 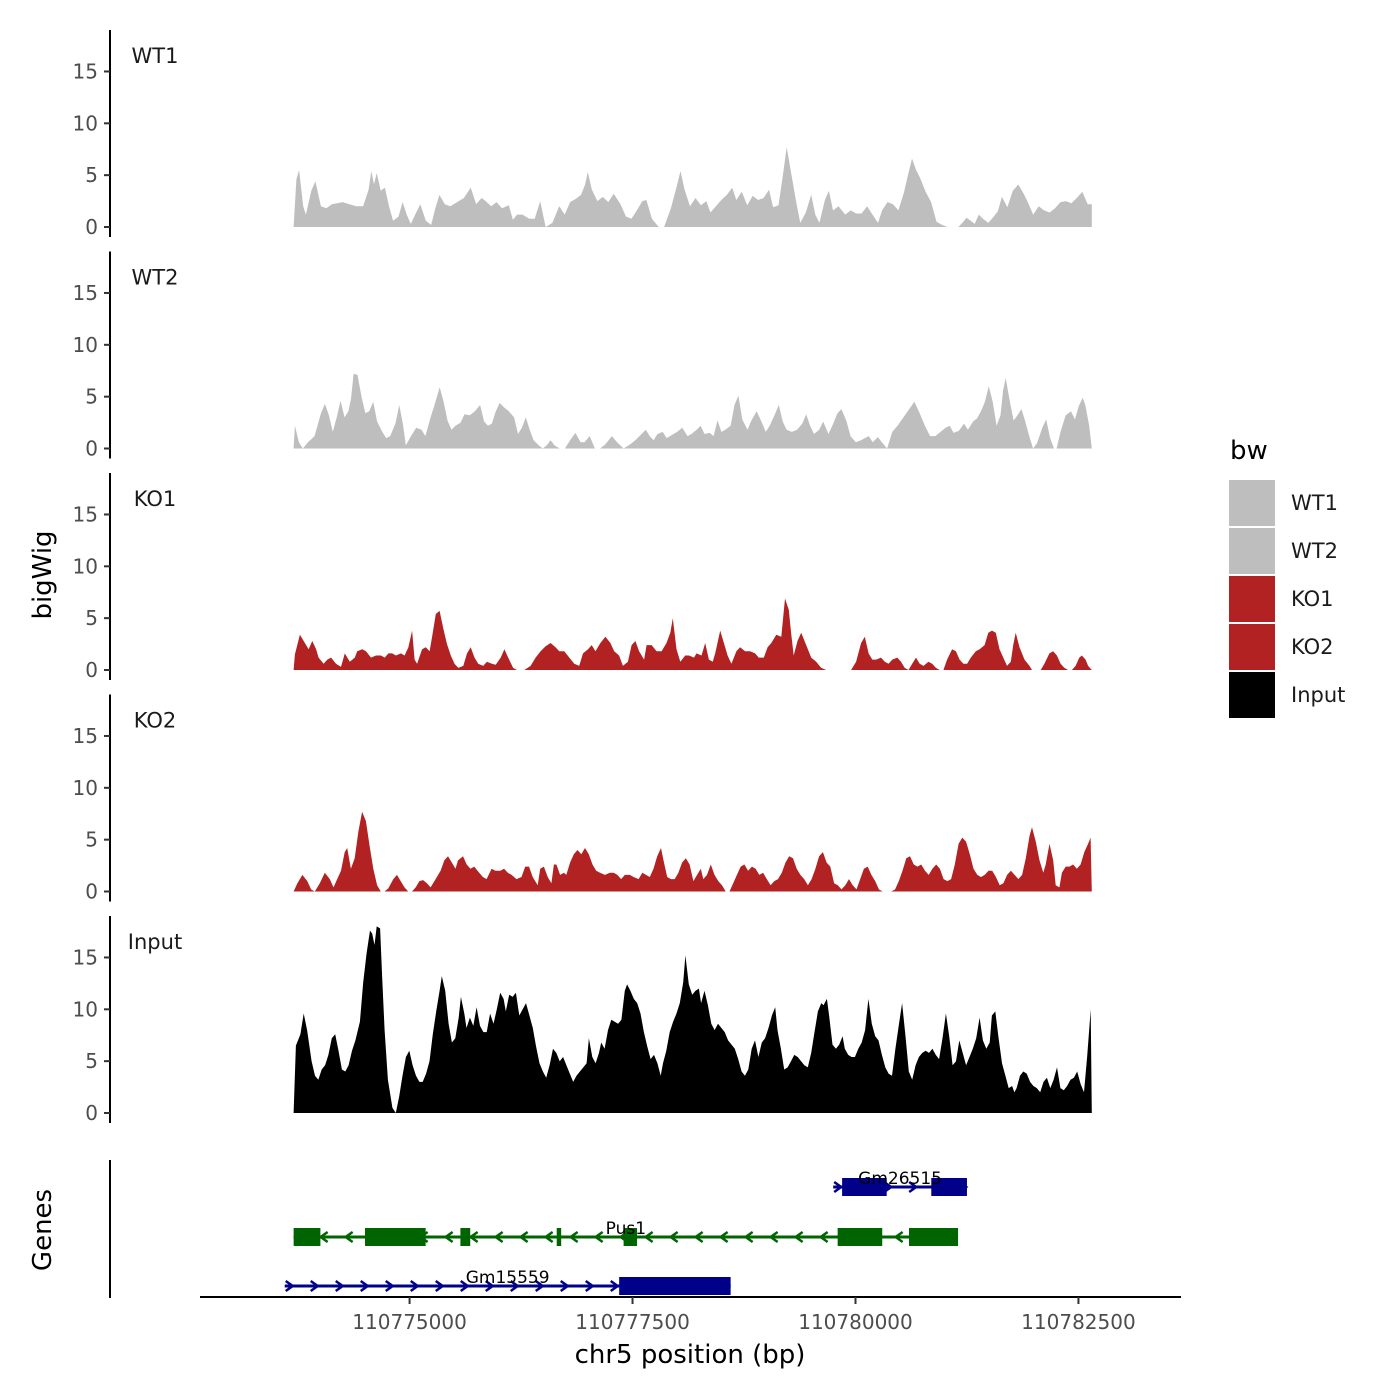 What do you see at coordinates (155, 720) in the screenshot?
I see `track-label: KO2` at bounding box center [155, 720].